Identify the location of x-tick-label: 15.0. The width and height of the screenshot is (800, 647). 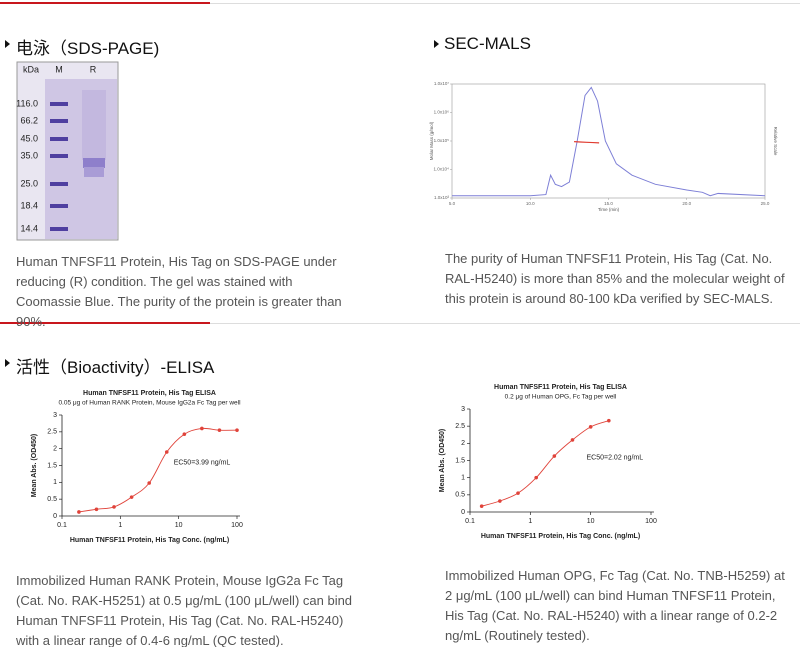
(608, 203).